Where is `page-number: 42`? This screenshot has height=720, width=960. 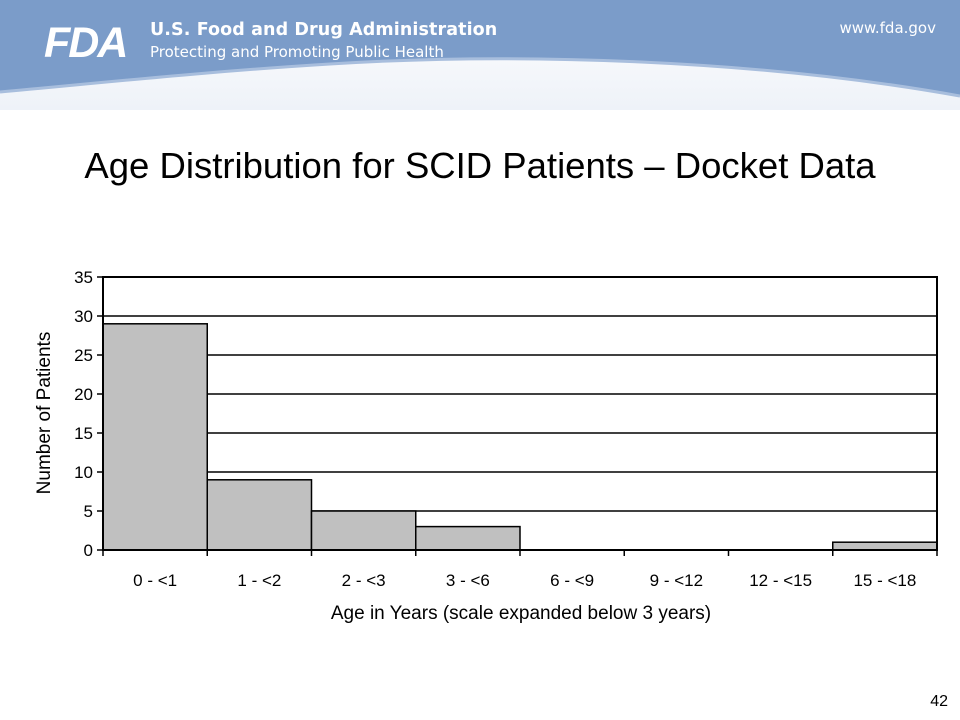 page-number: 42 is located at coordinates (939, 701).